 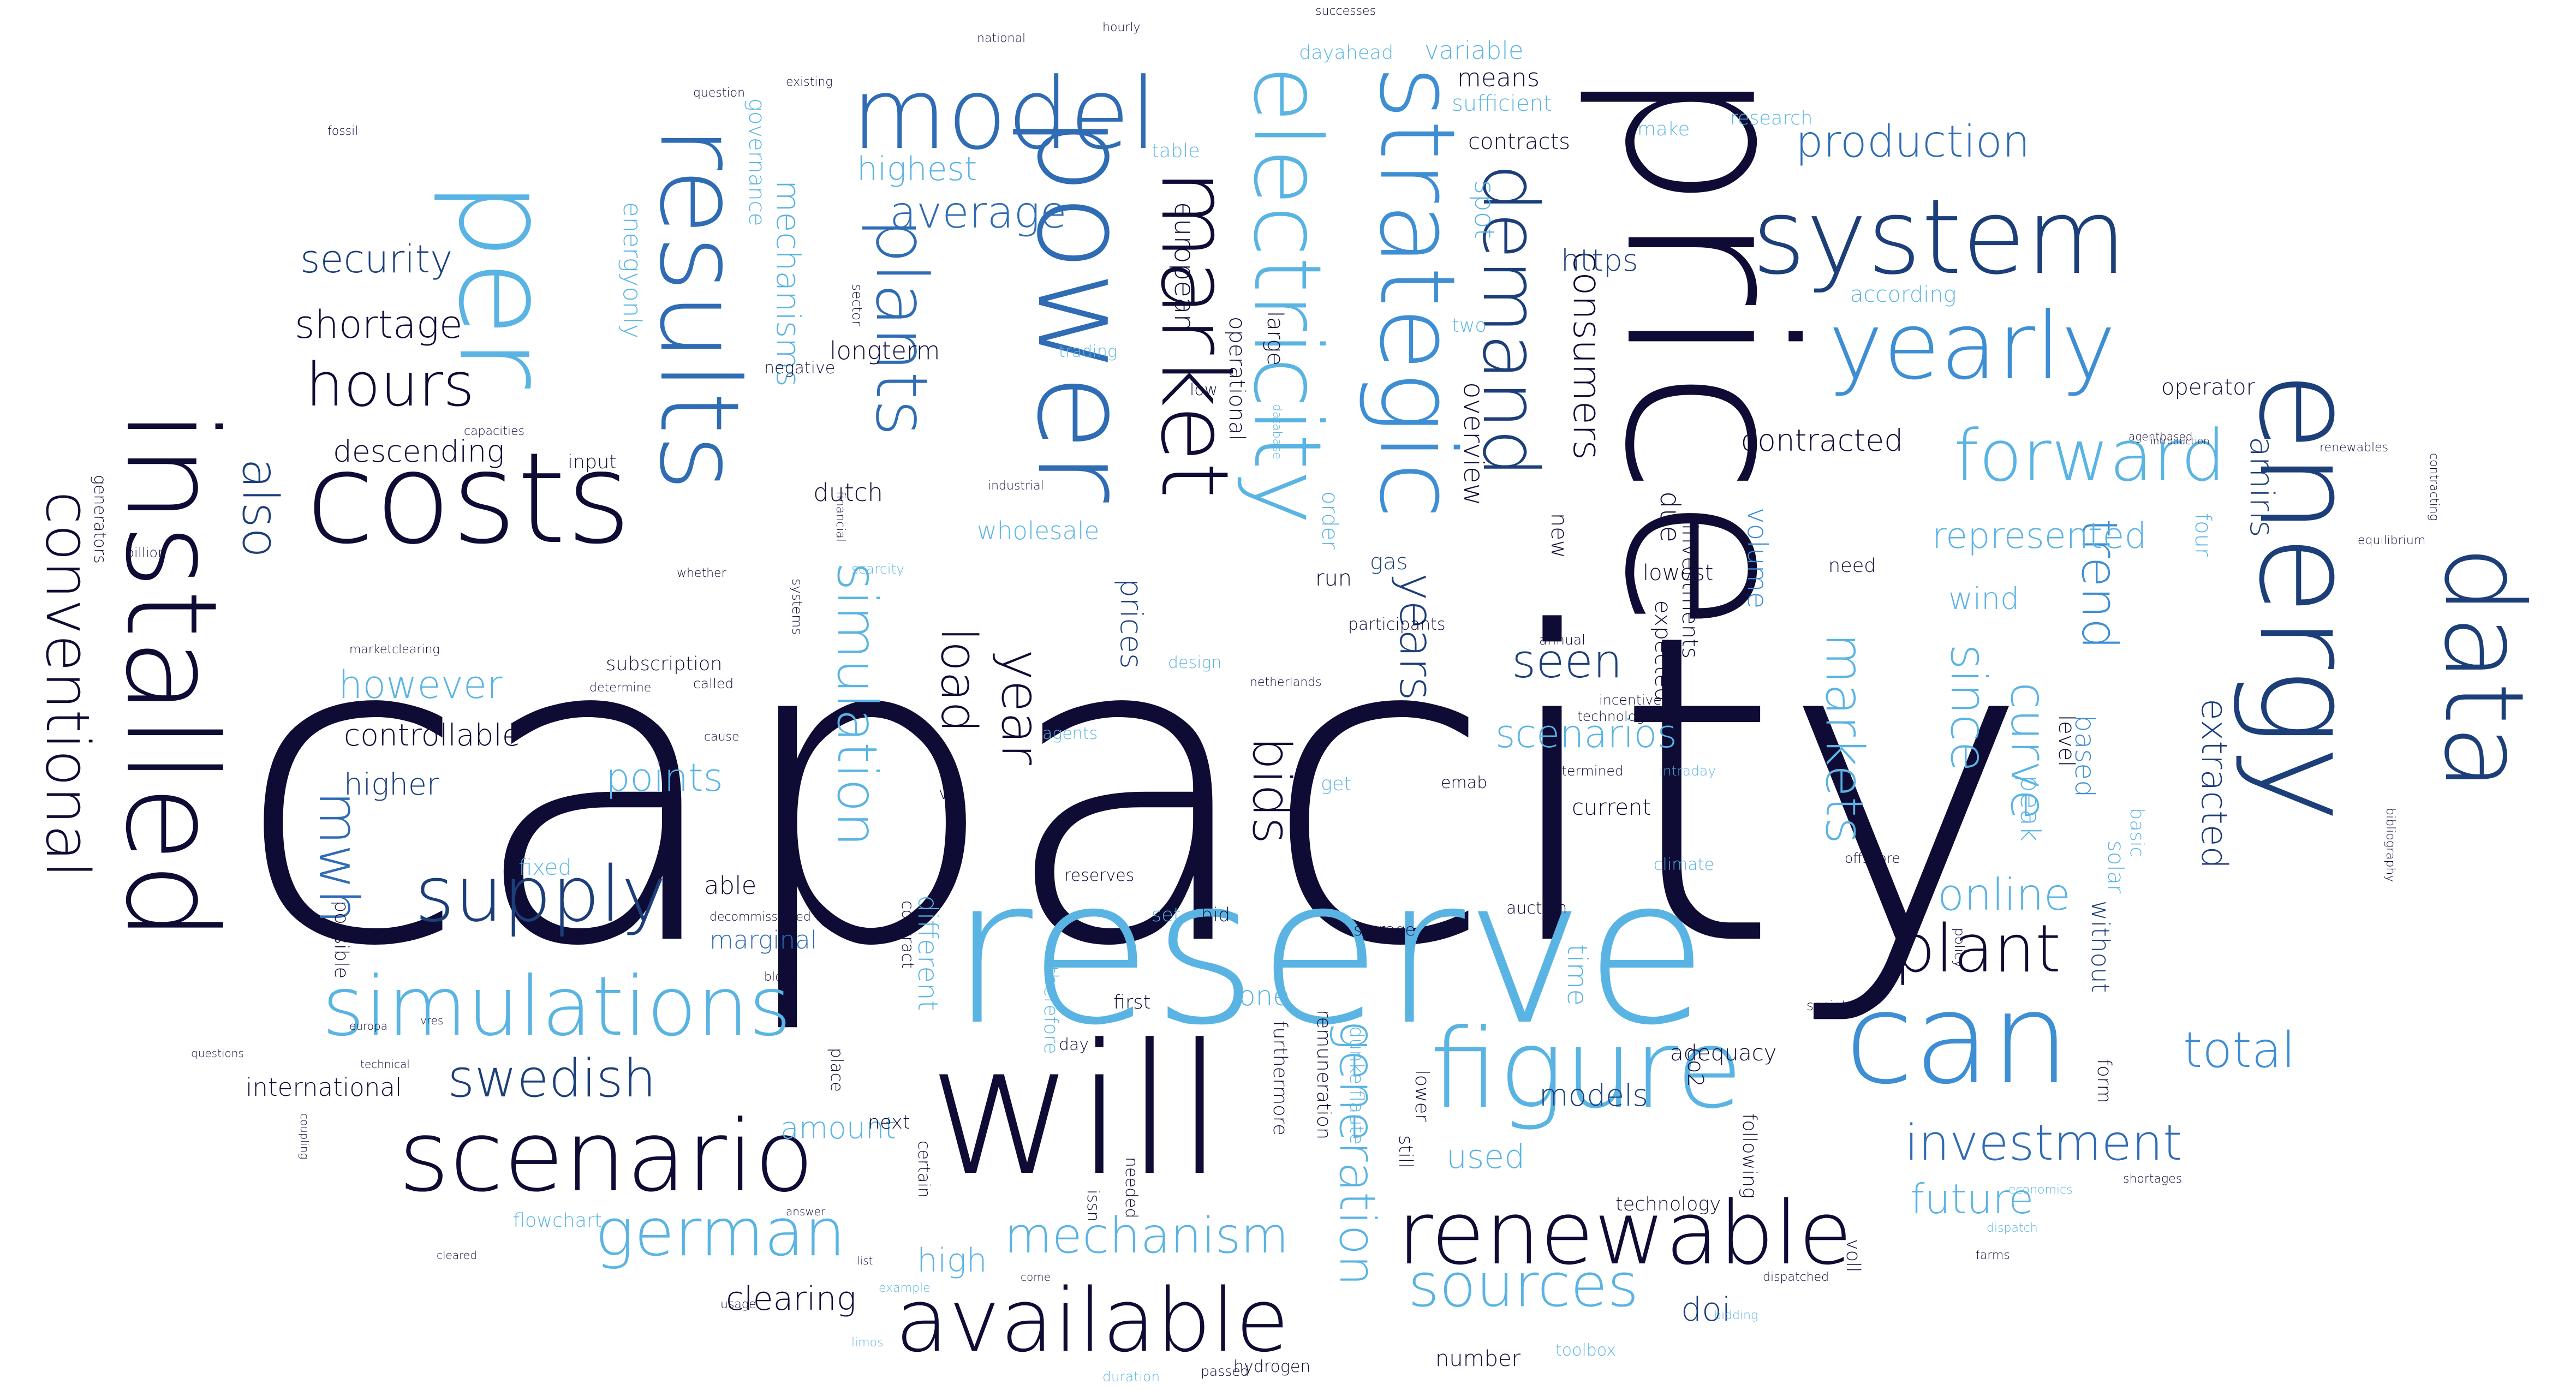 What do you see at coordinates (1416, 637) in the screenshot?
I see `word-cloud-word: years` at bounding box center [1416, 637].